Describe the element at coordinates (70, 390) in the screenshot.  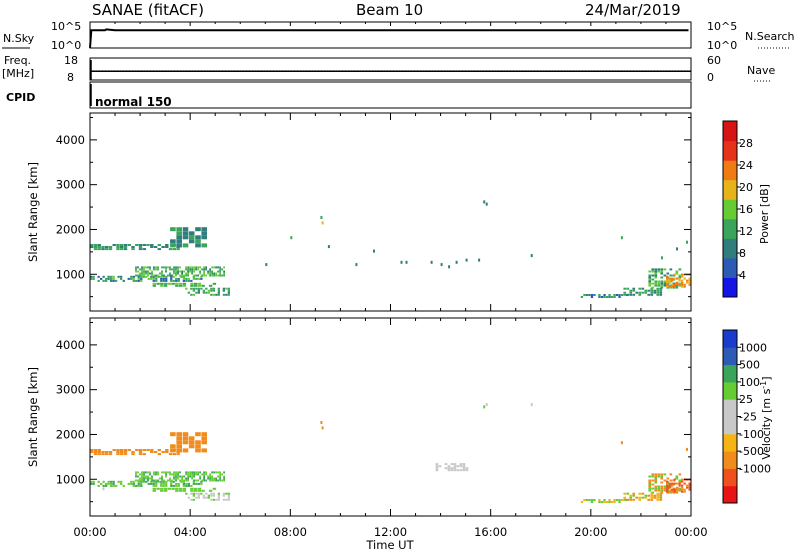
I see `y-tick-label: 3000` at that location.